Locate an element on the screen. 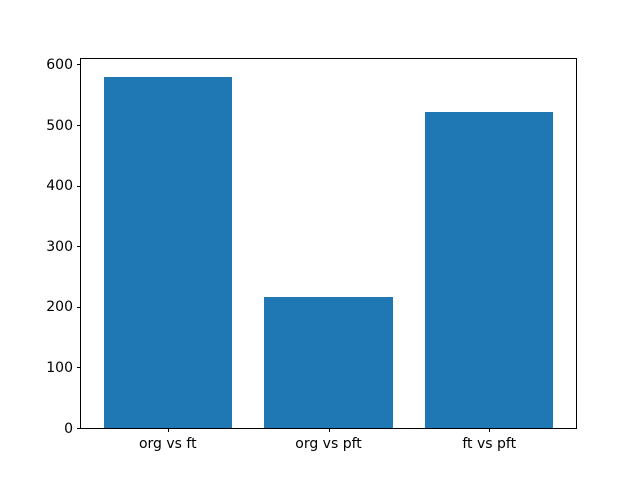  bar-org-vs-pft is located at coordinates (328, 362).